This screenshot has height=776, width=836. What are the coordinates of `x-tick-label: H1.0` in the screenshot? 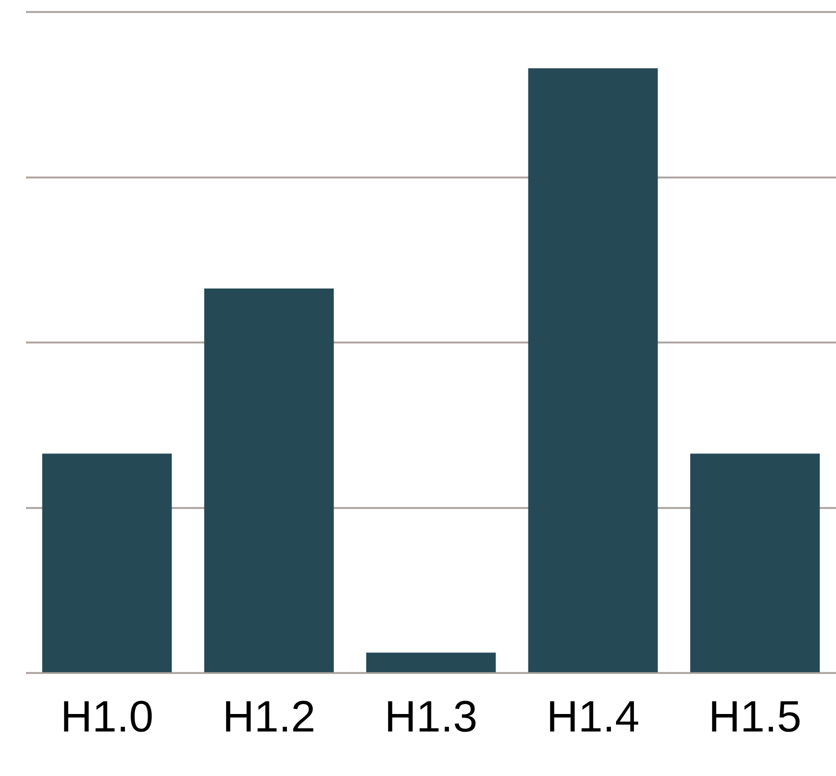 It's located at (107, 717).